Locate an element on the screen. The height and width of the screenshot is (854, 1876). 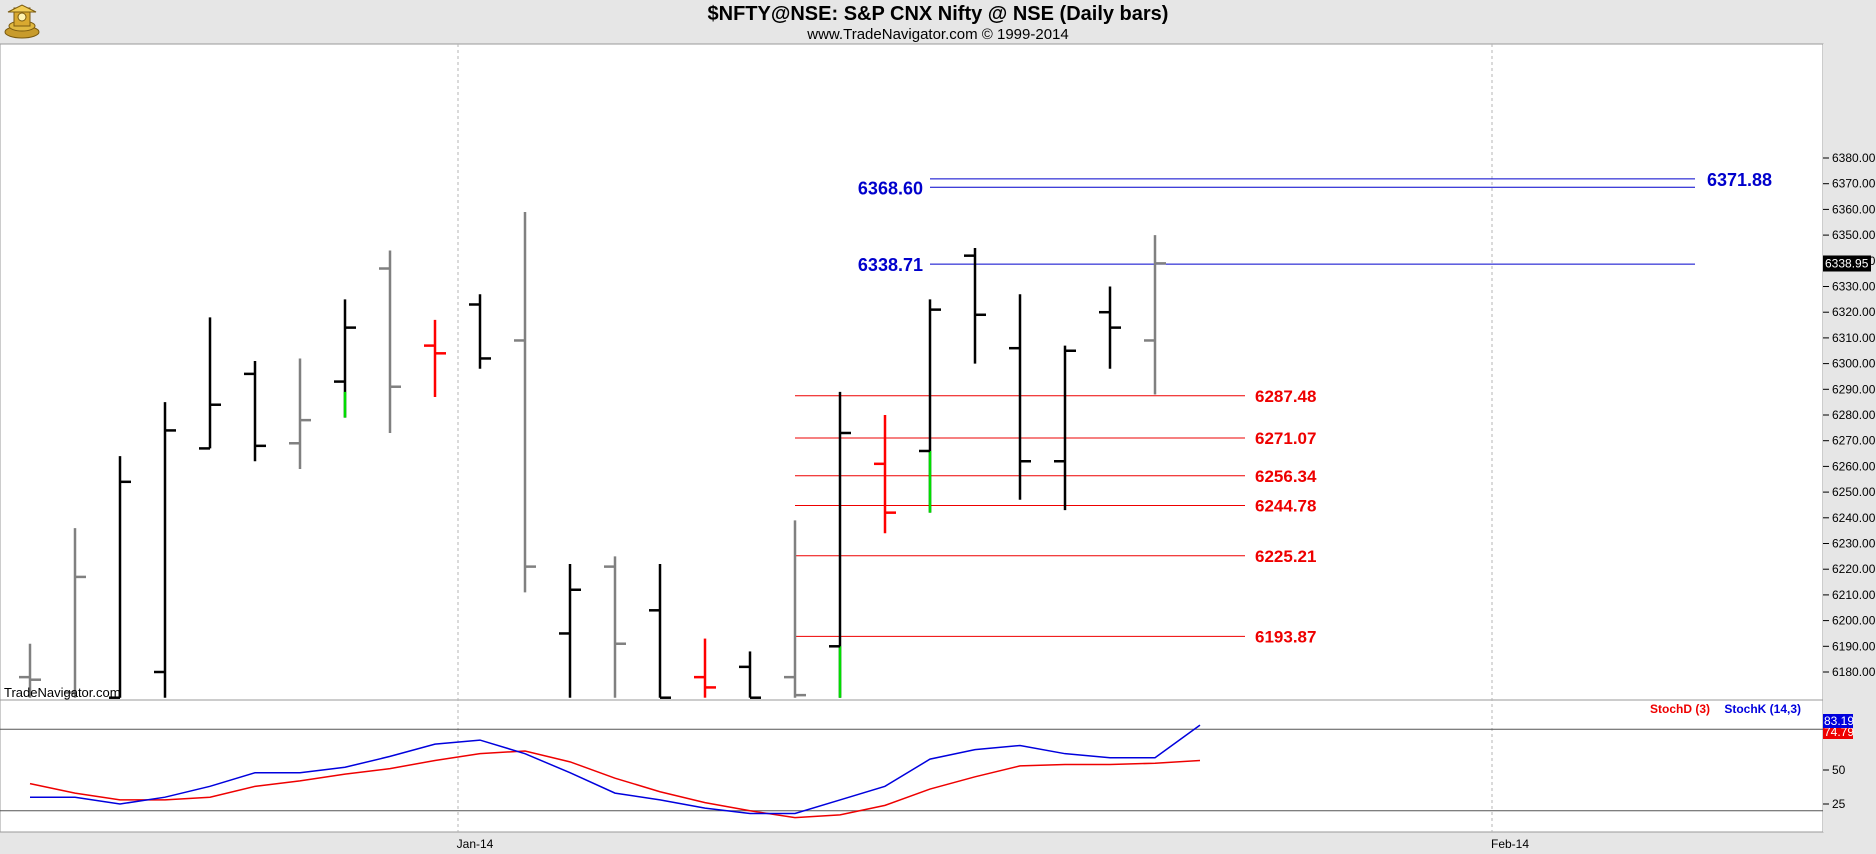
y-tick-label: 6300.00 is located at coordinates (1854, 364).